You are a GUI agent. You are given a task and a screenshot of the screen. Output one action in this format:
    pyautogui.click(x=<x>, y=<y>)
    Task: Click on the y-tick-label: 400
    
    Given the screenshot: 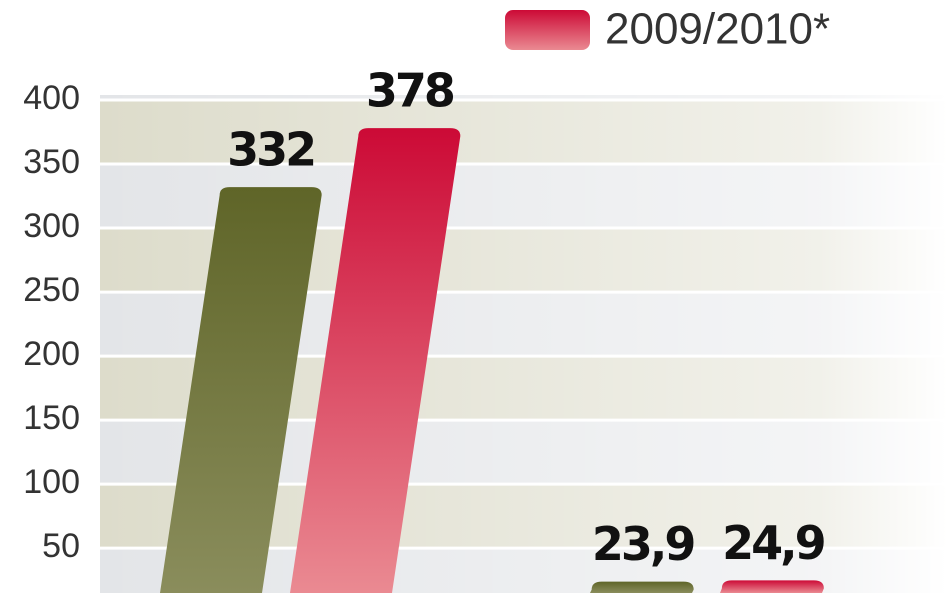 What is the action you would take?
    pyautogui.click(x=51, y=98)
    